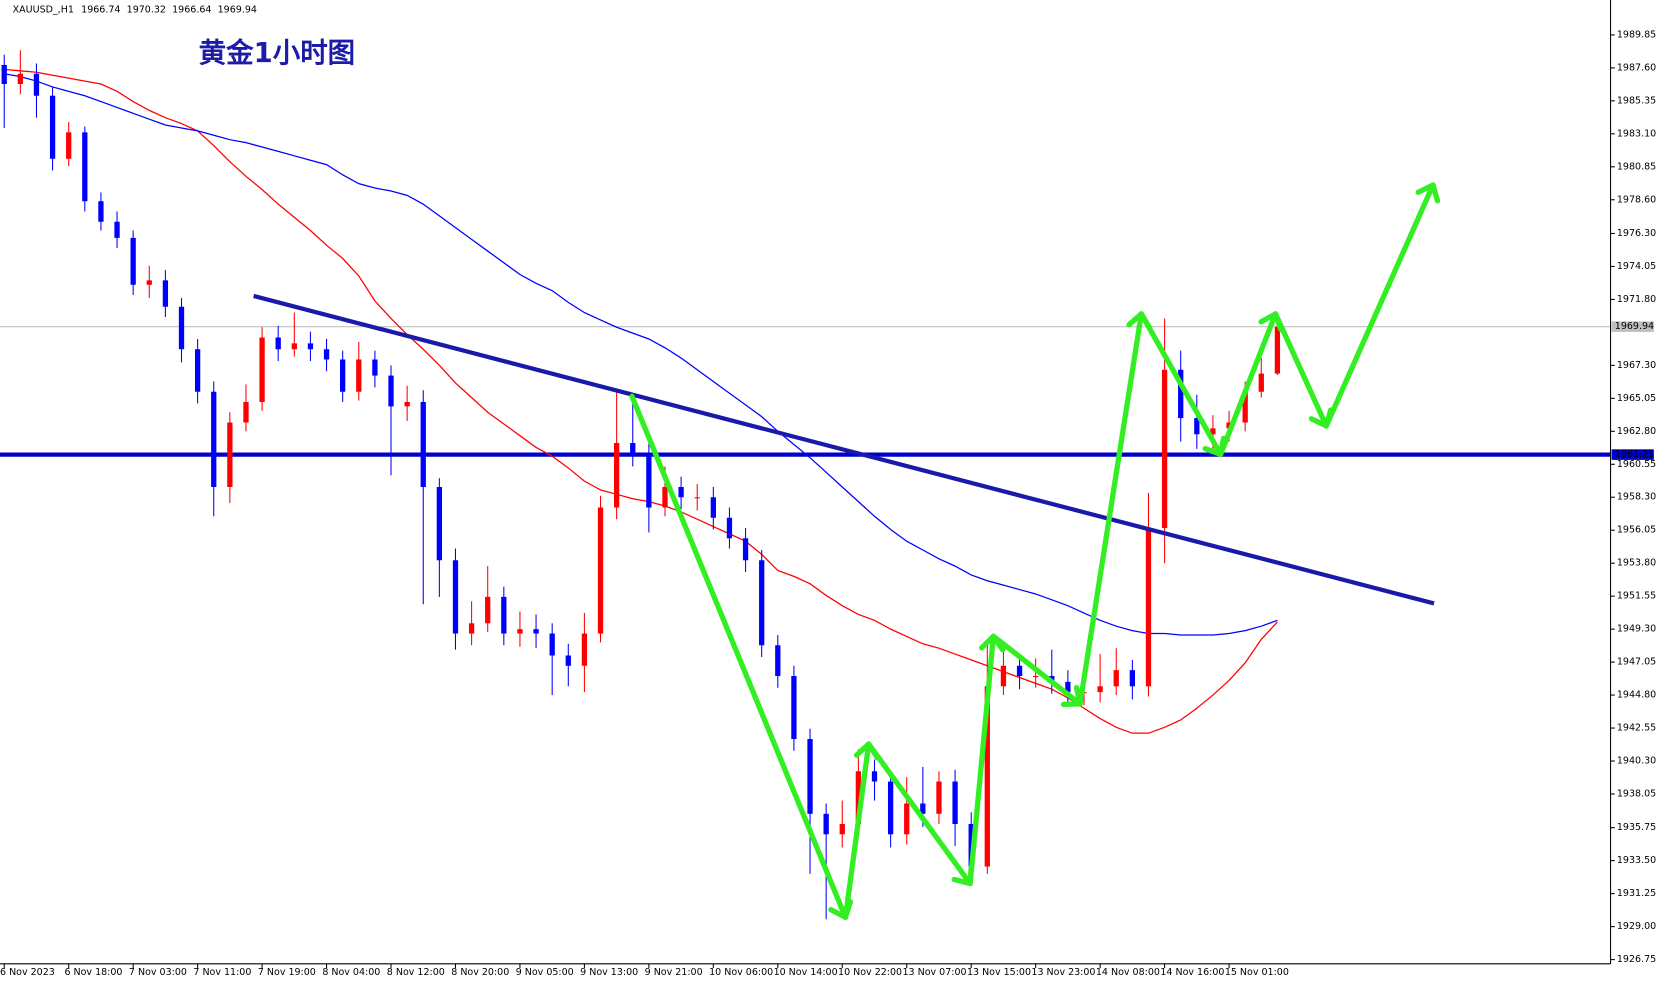 The image size is (1656, 985). What do you see at coordinates (1636, 266) in the screenshot?
I see `y-tick-label: 1974.05` at bounding box center [1636, 266].